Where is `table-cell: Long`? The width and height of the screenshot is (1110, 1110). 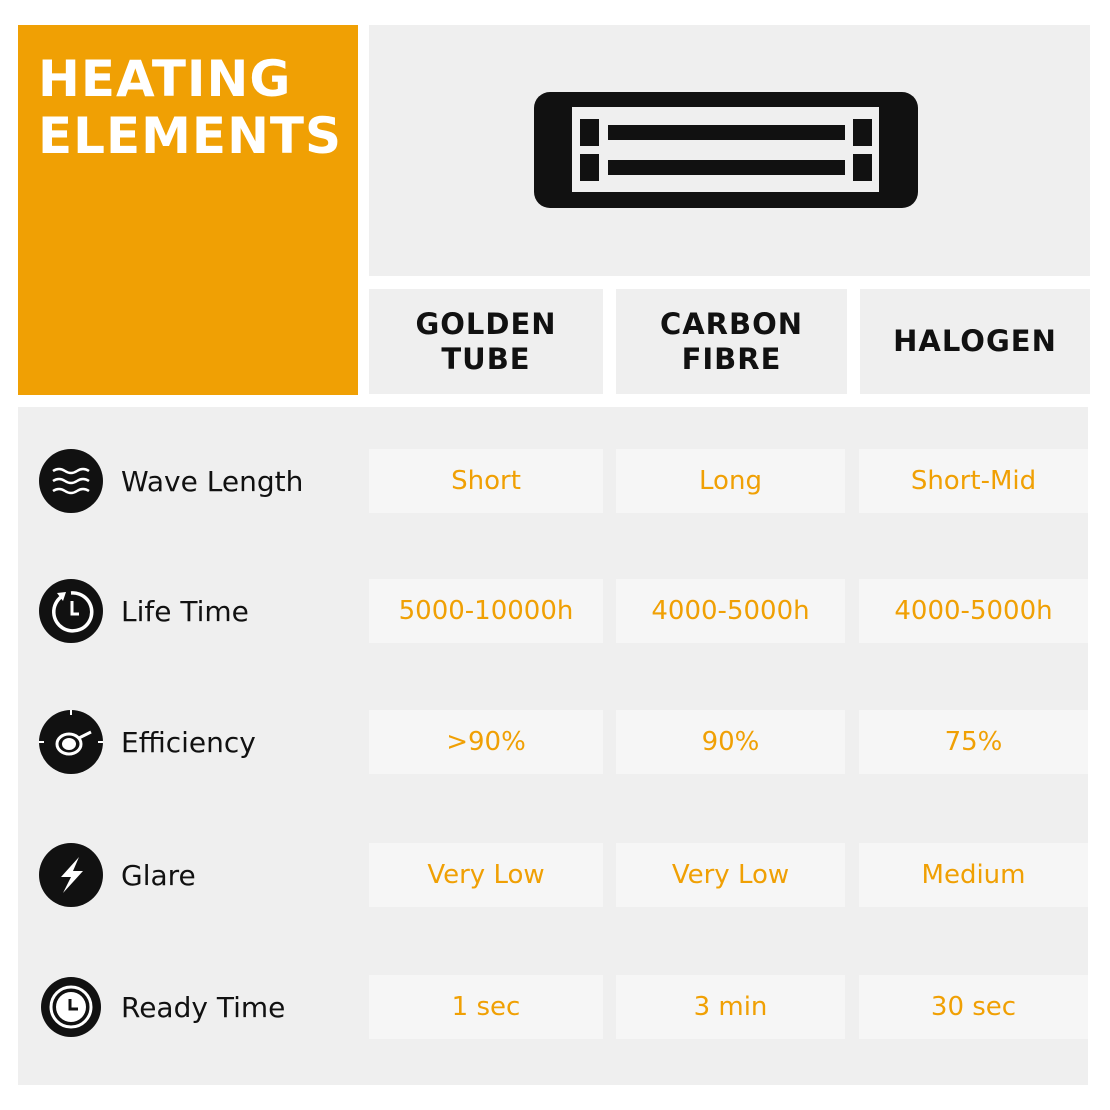 table-cell: Long is located at coordinates (730, 481).